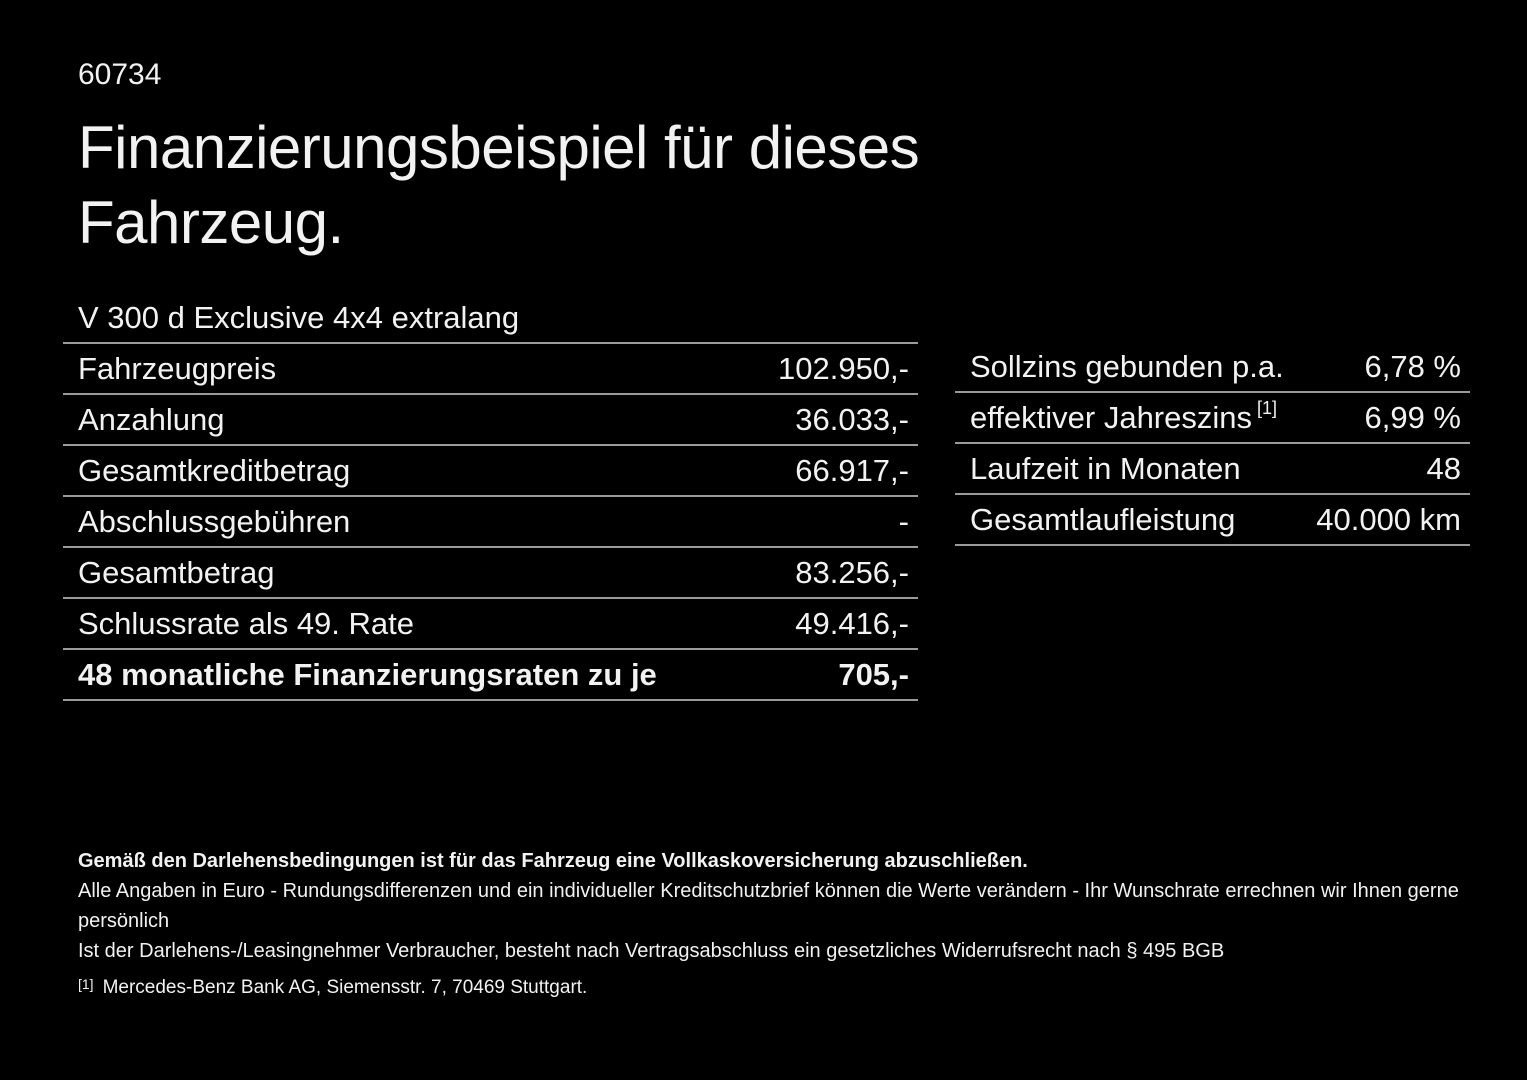 This screenshot has height=1080, width=1527. What do you see at coordinates (120, 74) in the screenshot?
I see `vehicle-id: 60734` at bounding box center [120, 74].